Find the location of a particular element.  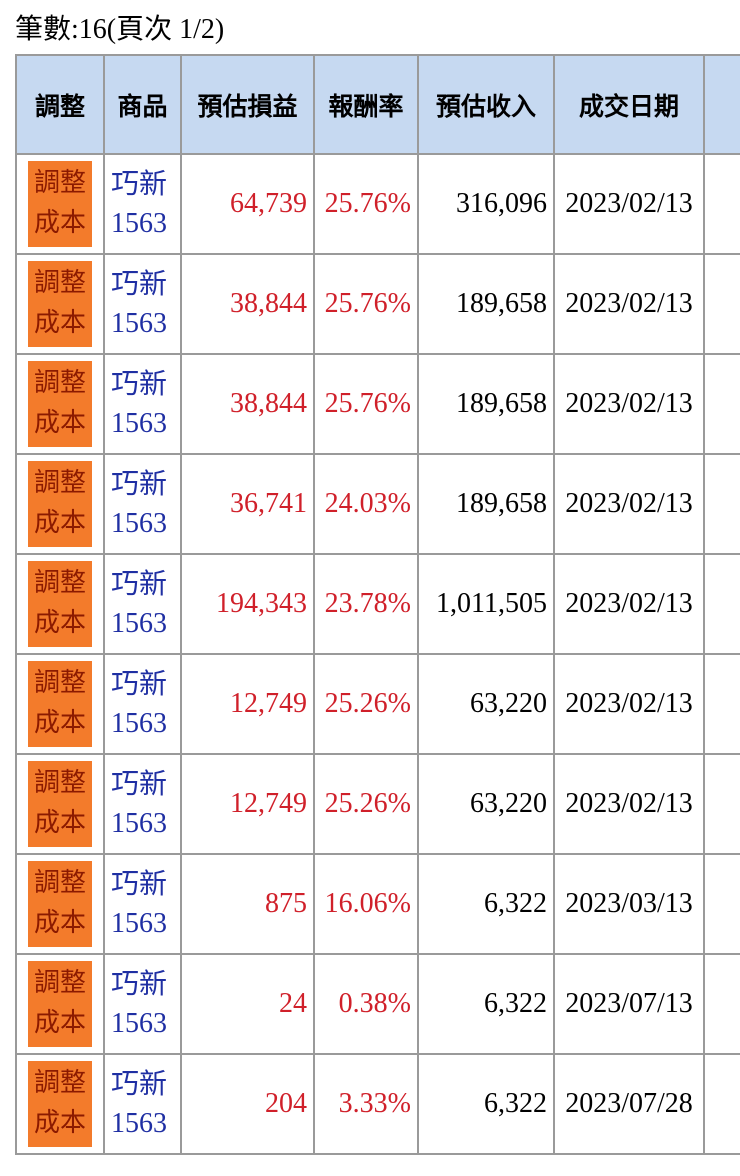

trade-date: 2023/07/28 is located at coordinates (629, 1104).